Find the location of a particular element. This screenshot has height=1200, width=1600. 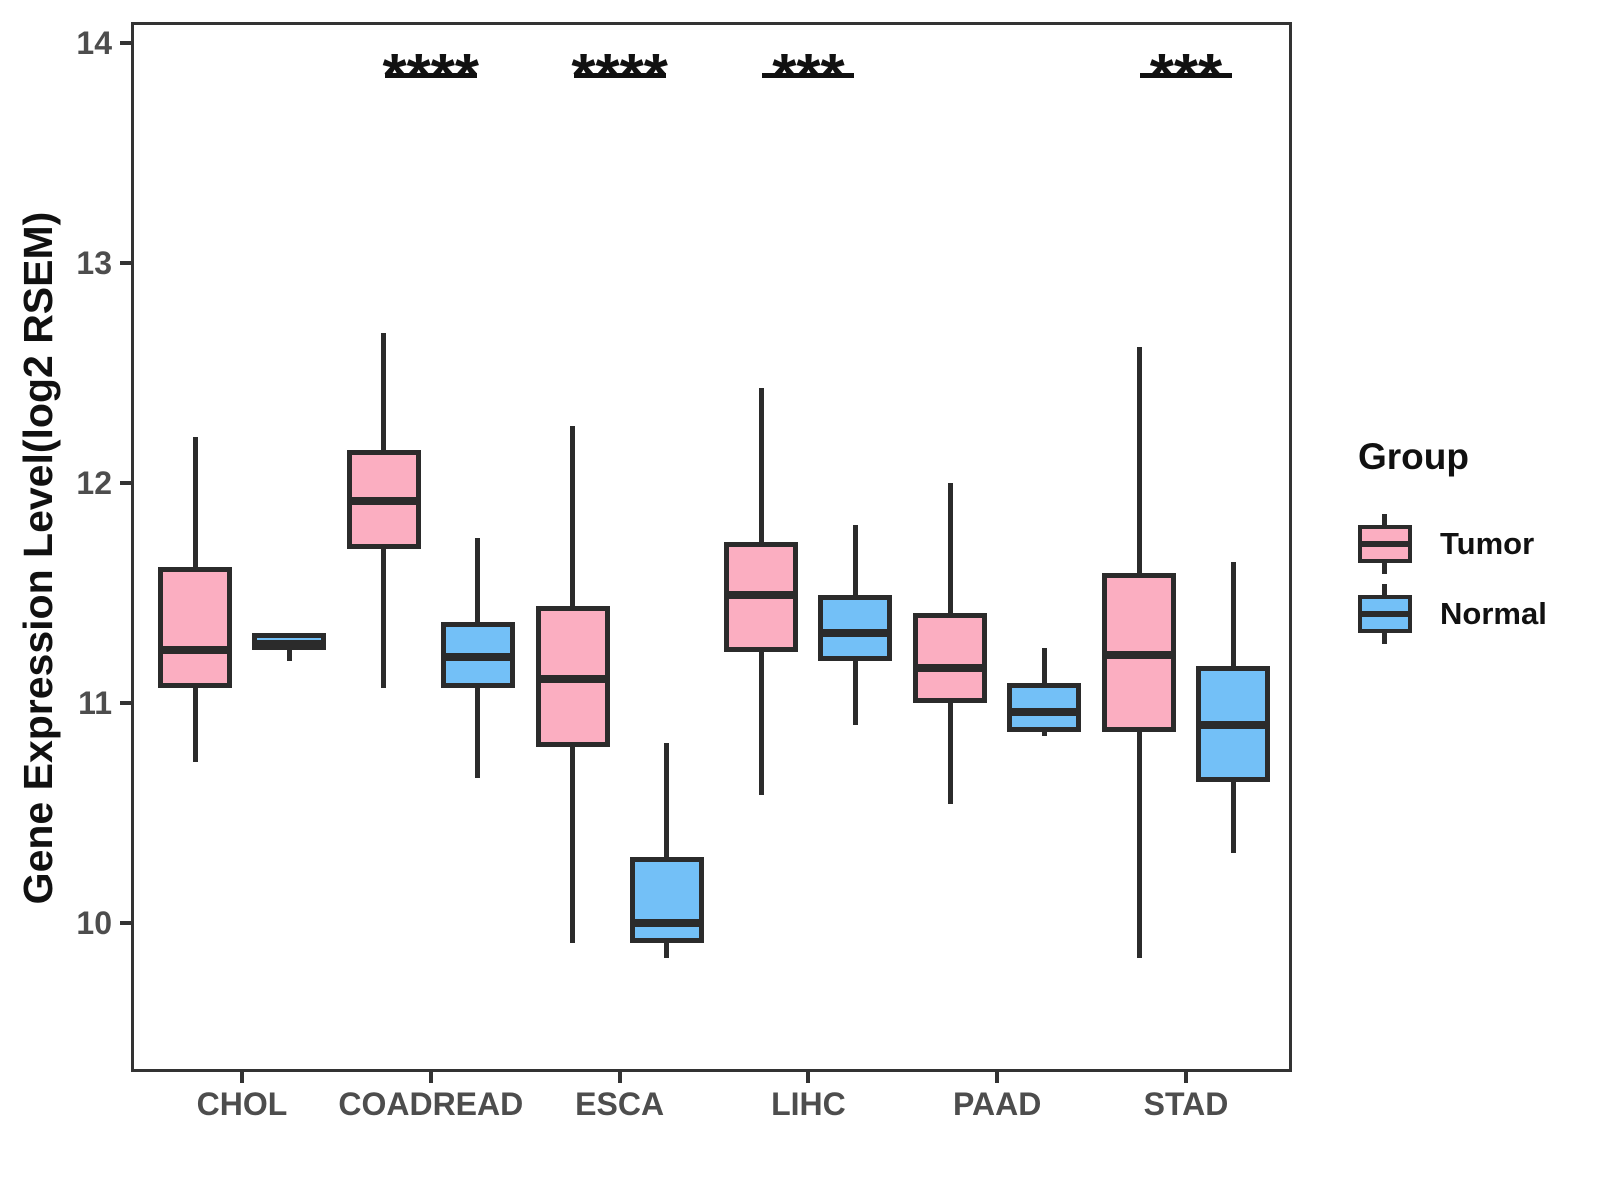

y-axis-title: Gene Expression Level(log2 RSEM) is located at coordinates (38, 558).